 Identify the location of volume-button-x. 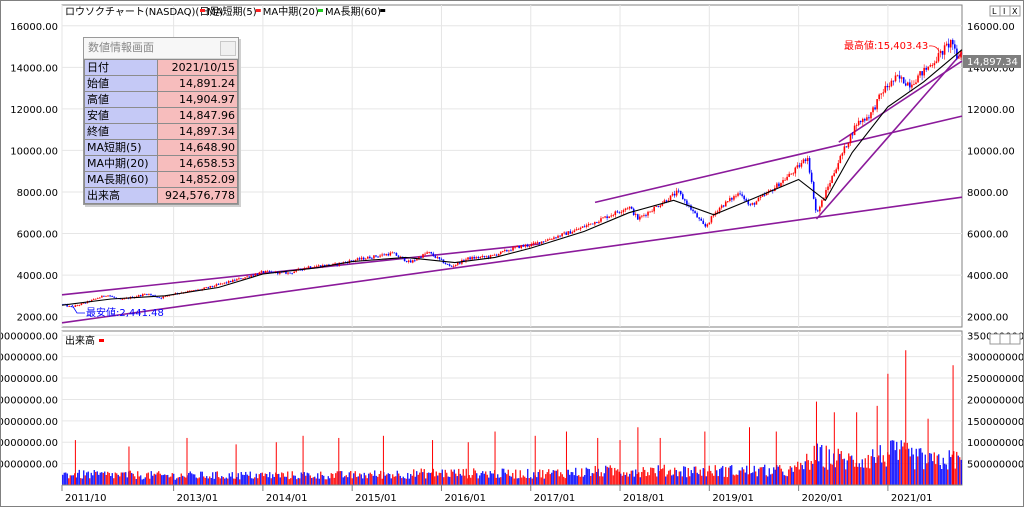
(1015, 339).